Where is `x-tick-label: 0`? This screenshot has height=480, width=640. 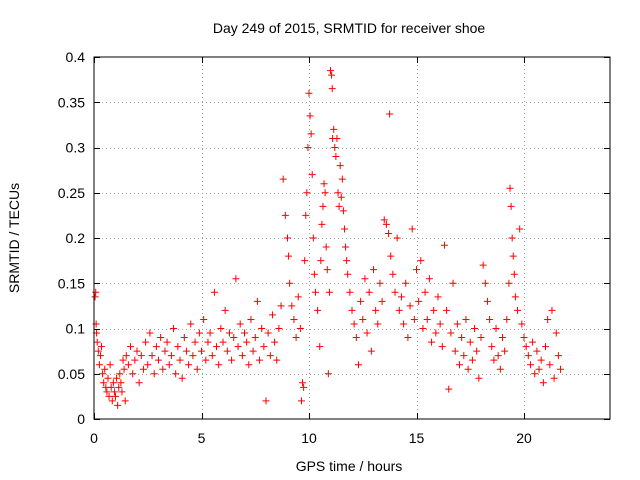
x-tick-label: 0 is located at coordinates (94, 438).